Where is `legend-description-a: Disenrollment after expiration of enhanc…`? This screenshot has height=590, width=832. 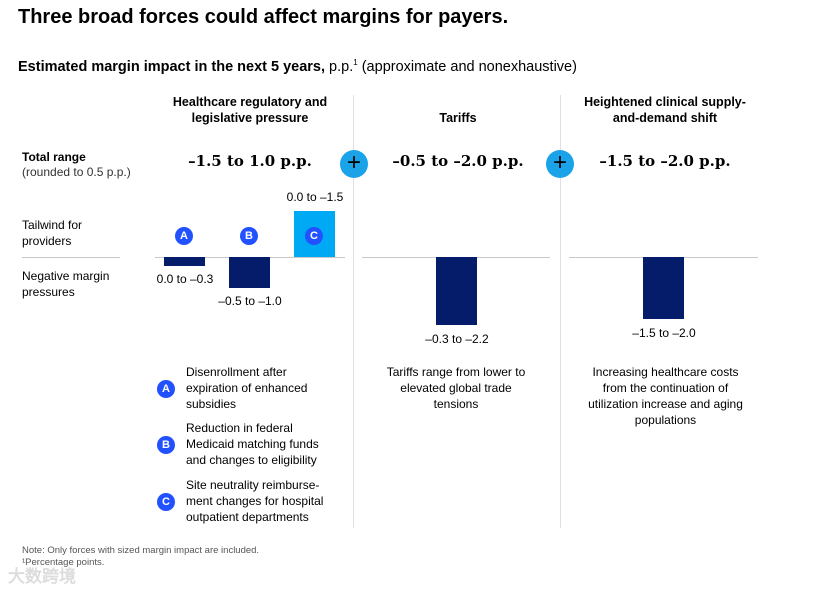
legend-description-a: Disenrollment after expiration of enhanc… is located at coordinates (247, 388).